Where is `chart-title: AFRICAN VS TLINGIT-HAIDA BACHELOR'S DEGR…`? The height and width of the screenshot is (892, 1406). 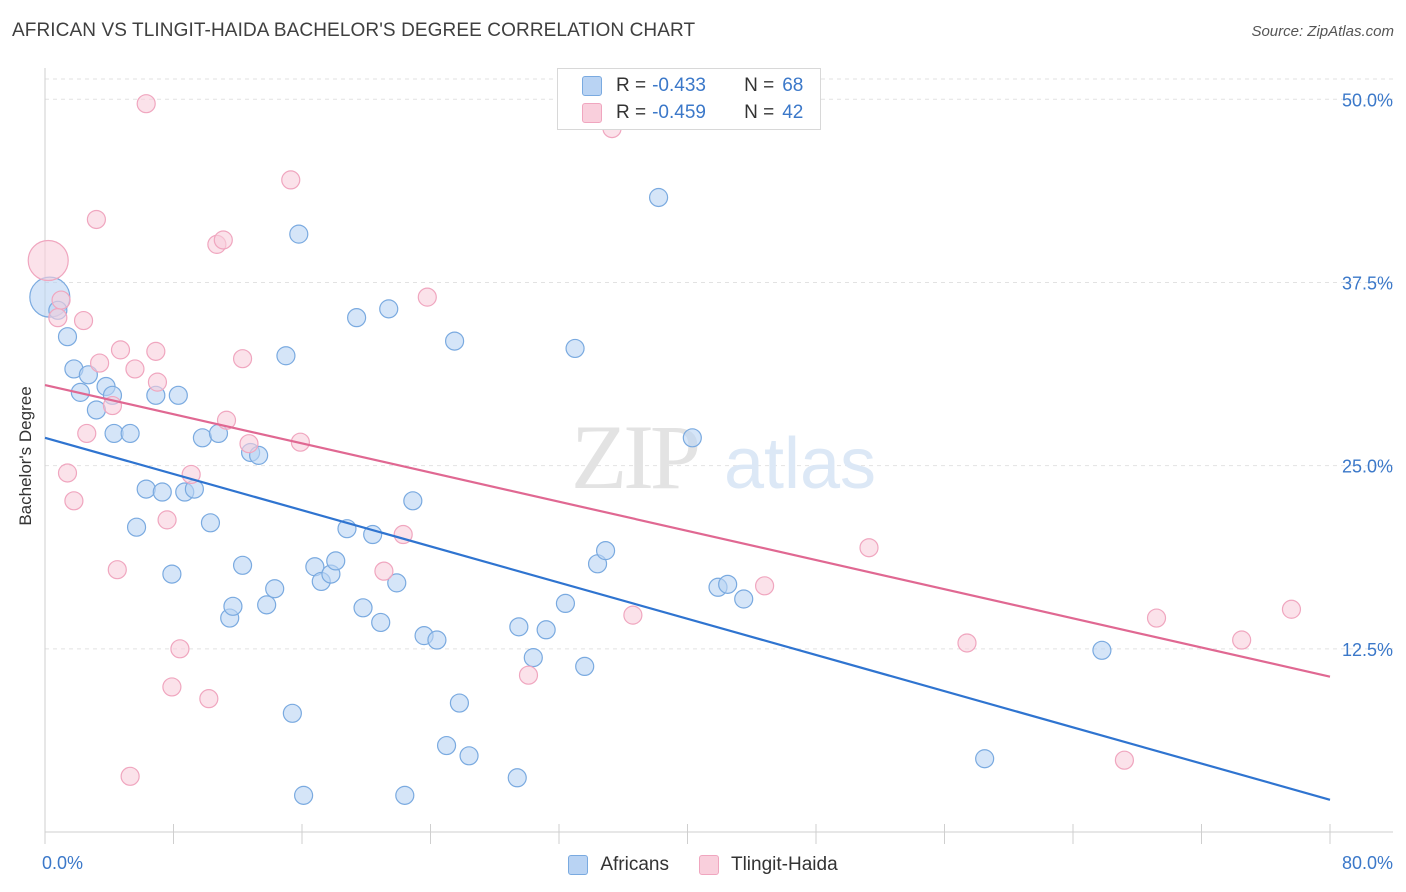
chart-title: AFRICAN VS TLINGIT-HAIDA BACHELOR'S DEGR… is located at coordinates (354, 30).